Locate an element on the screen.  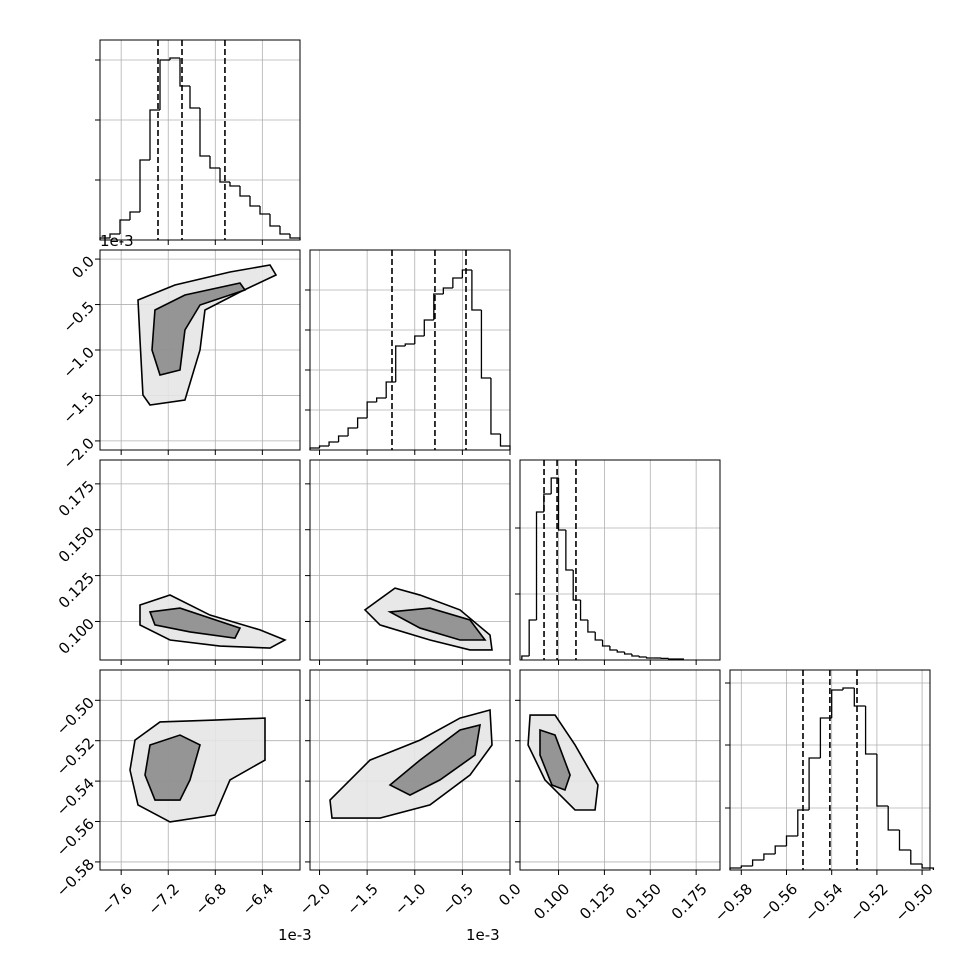
x-tick-label: −6.4 is located at coordinates (258, 899).